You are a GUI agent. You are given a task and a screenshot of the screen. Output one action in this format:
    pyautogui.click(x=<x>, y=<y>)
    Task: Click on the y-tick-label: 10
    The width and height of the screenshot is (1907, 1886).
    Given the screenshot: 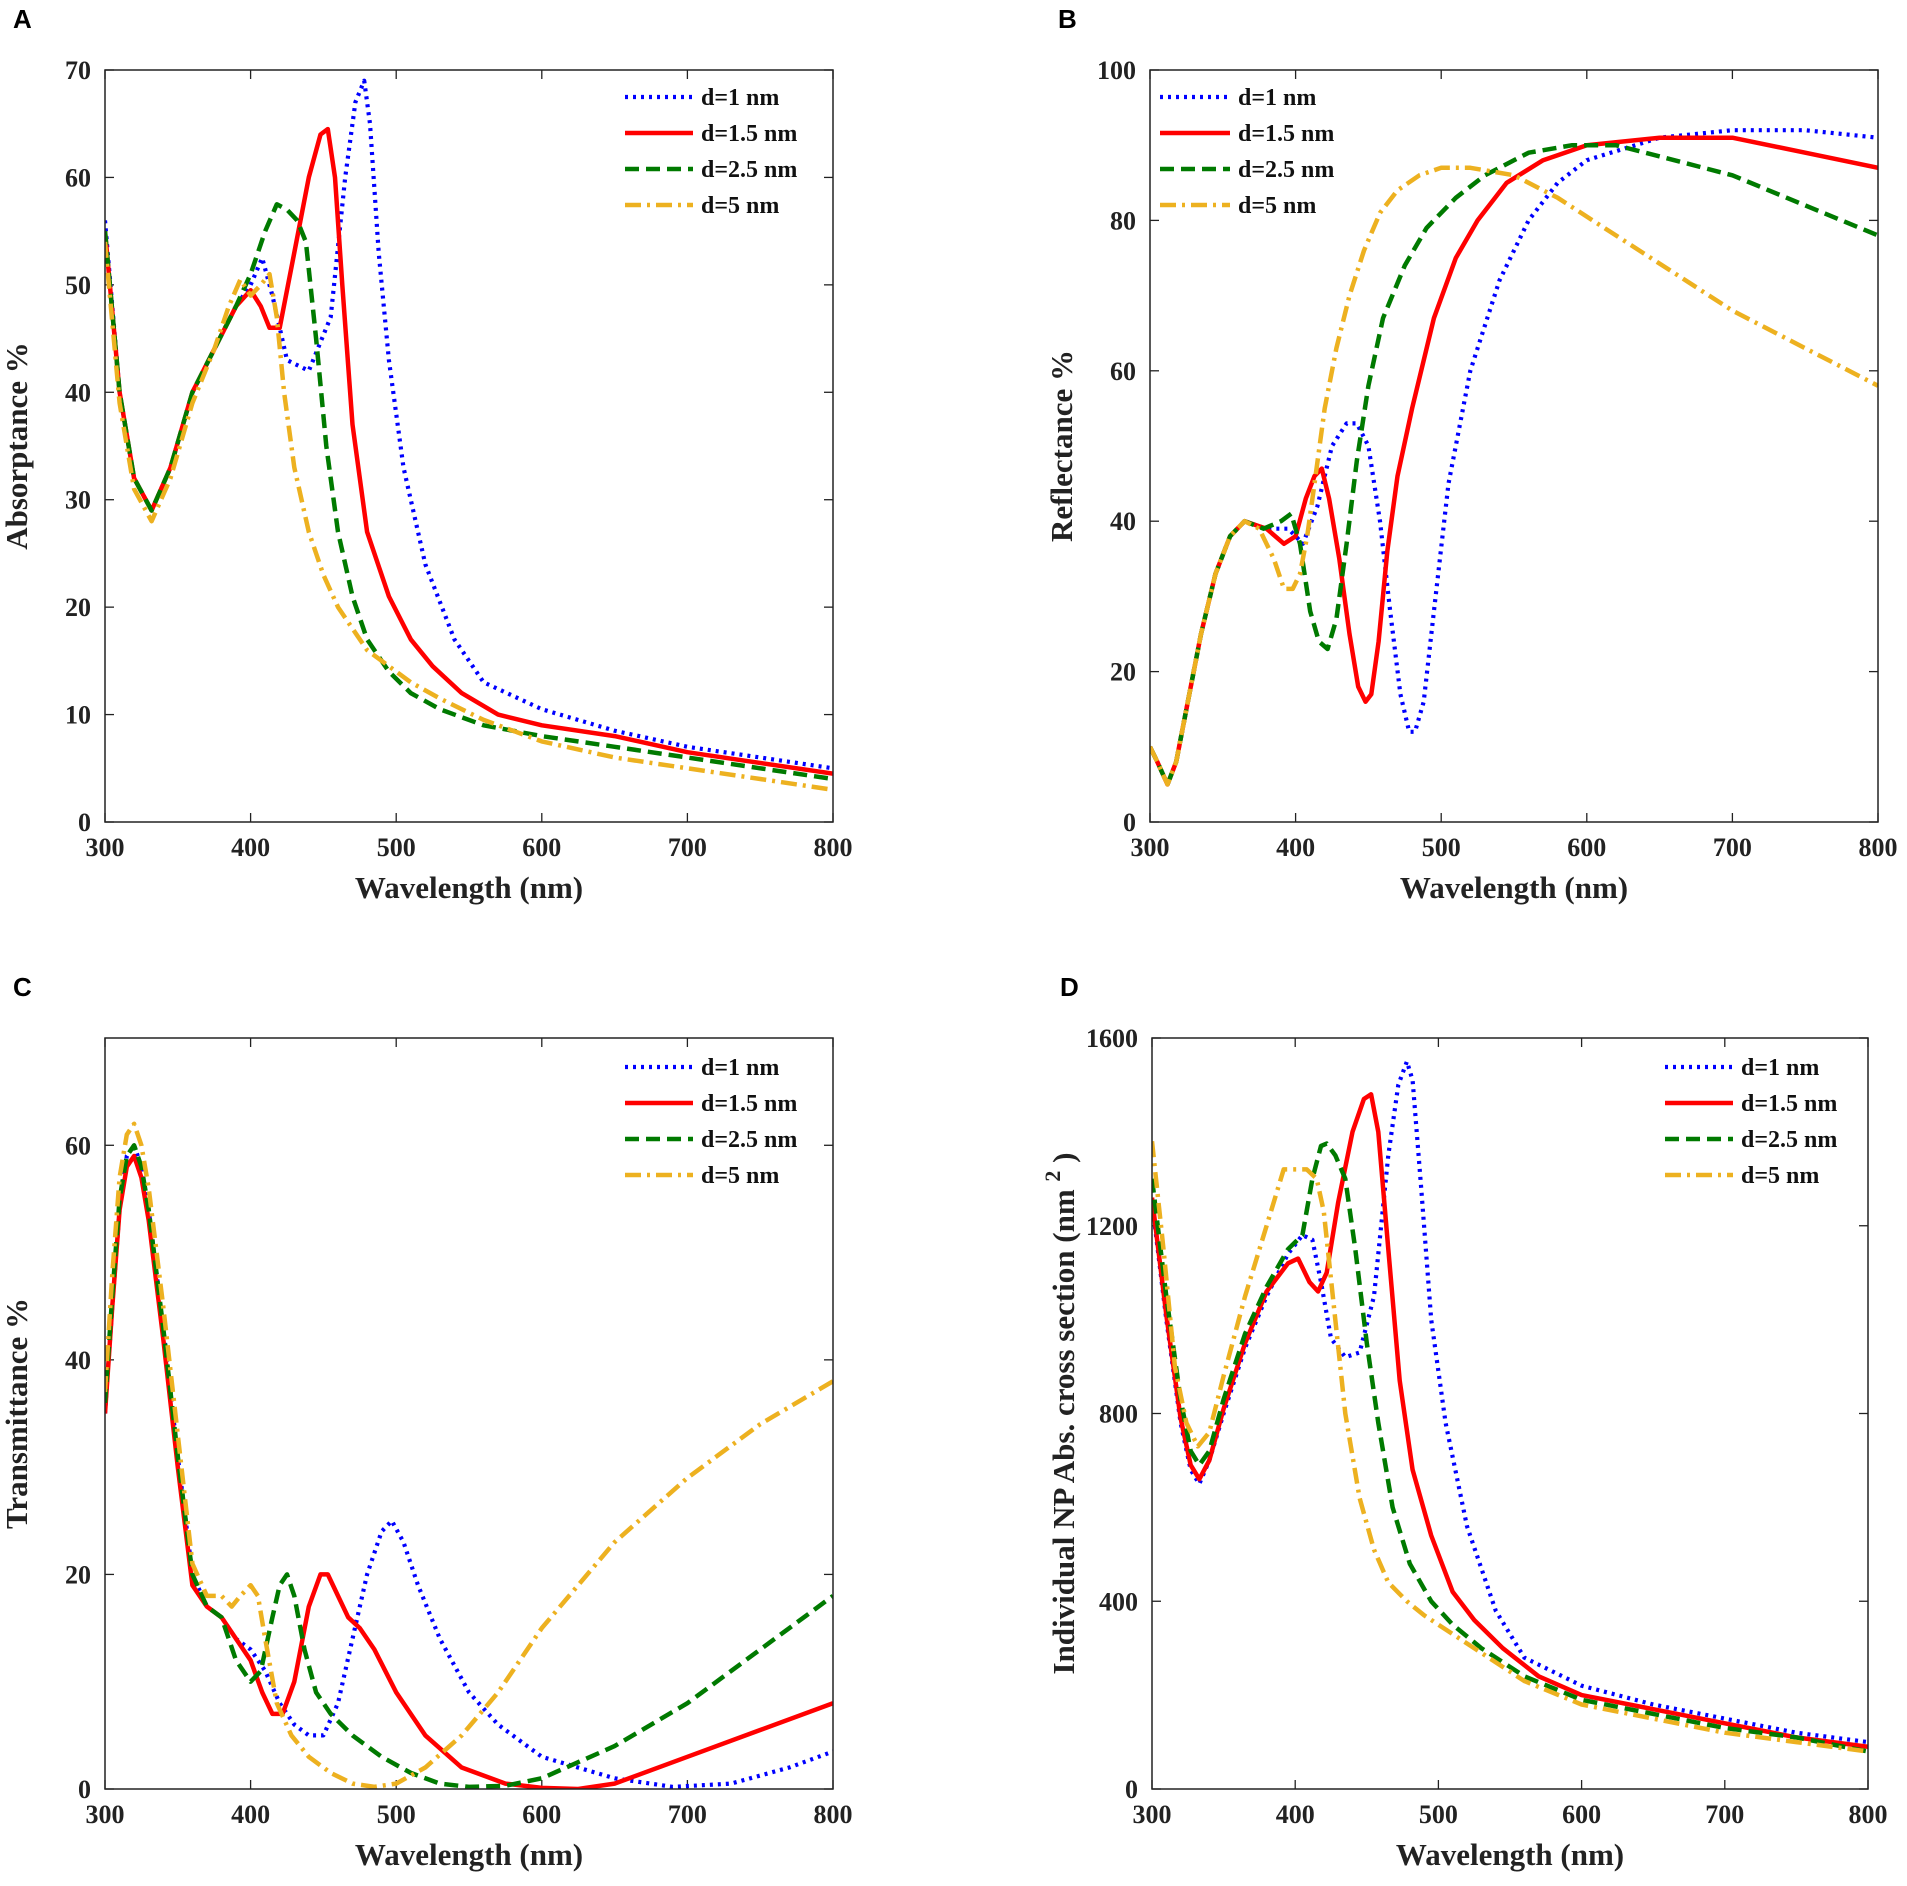 What is the action you would take?
    pyautogui.click(x=78, y=715)
    